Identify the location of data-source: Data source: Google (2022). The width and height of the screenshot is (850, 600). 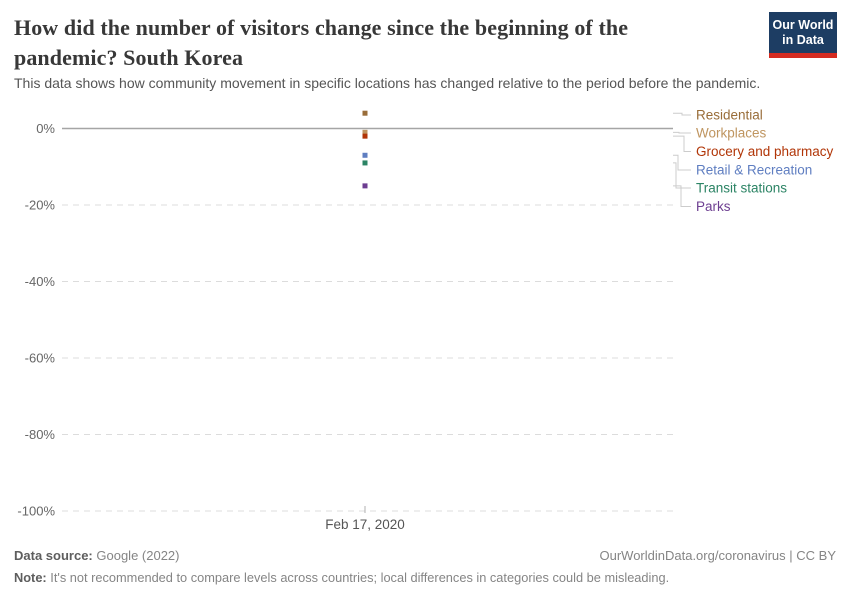
(97, 555).